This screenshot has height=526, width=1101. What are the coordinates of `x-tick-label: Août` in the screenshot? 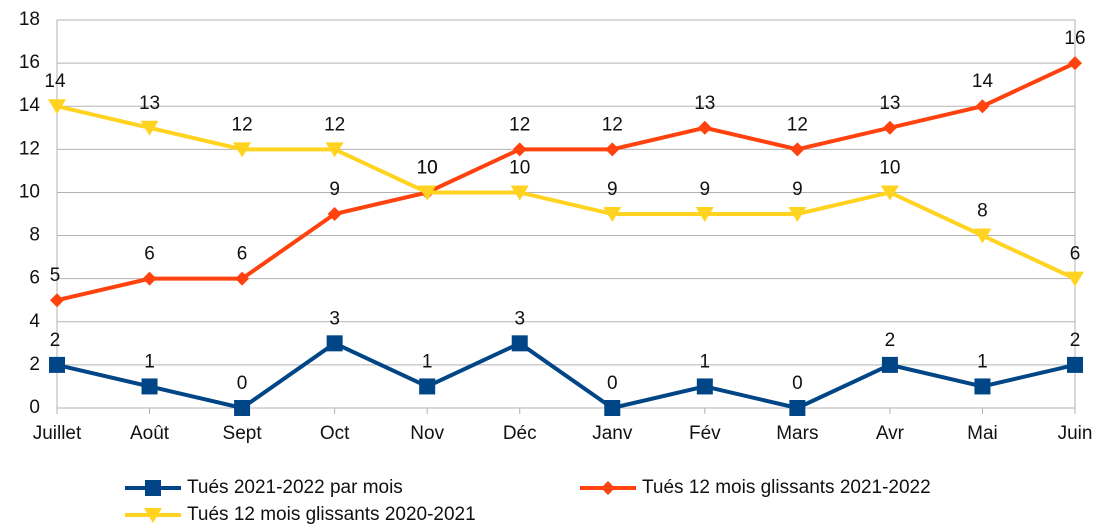 It's located at (150, 433).